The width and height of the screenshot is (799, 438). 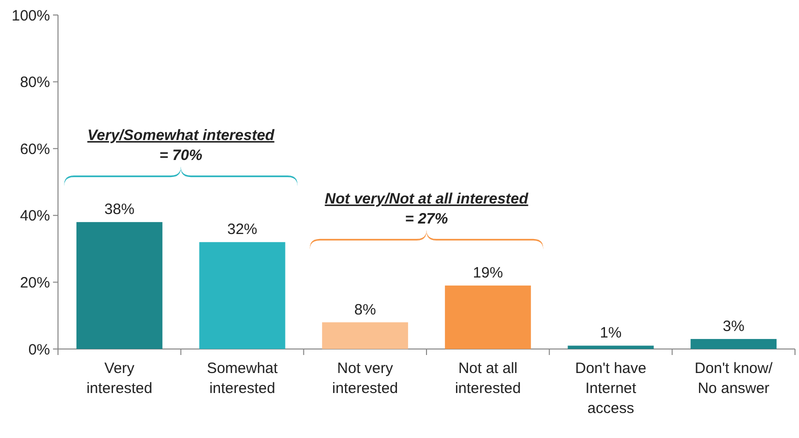 I want to click on data-label: 32%, so click(x=242, y=229).